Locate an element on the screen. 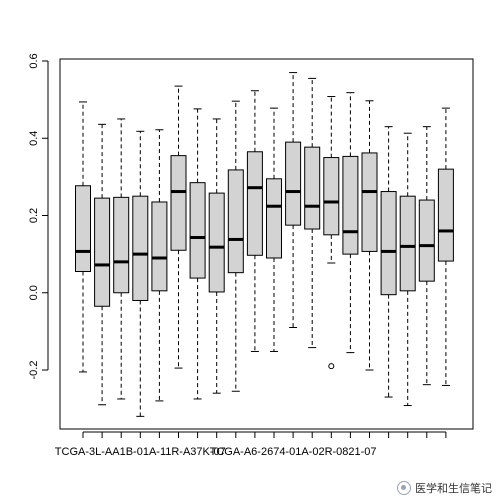  y-tick-label: 0.0 is located at coordinates (34, 292).